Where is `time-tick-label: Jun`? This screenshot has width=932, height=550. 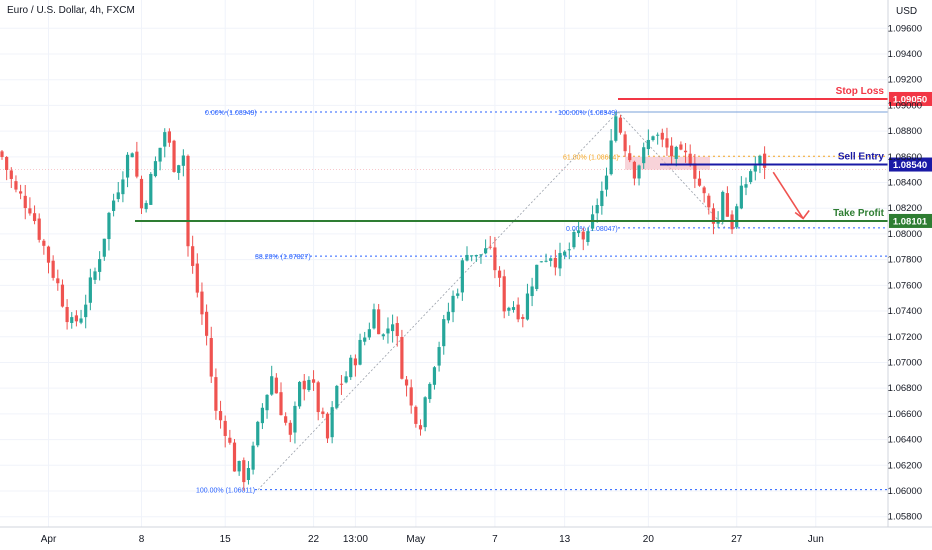 time-tick-label: Jun is located at coordinates (816, 539).